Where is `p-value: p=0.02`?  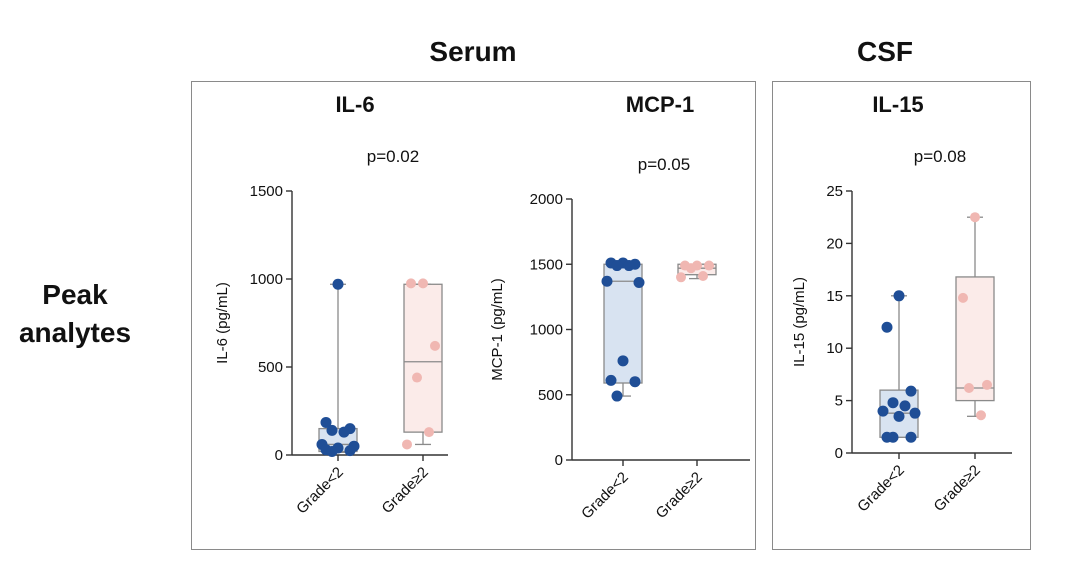 p-value: p=0.02 is located at coordinates (393, 156).